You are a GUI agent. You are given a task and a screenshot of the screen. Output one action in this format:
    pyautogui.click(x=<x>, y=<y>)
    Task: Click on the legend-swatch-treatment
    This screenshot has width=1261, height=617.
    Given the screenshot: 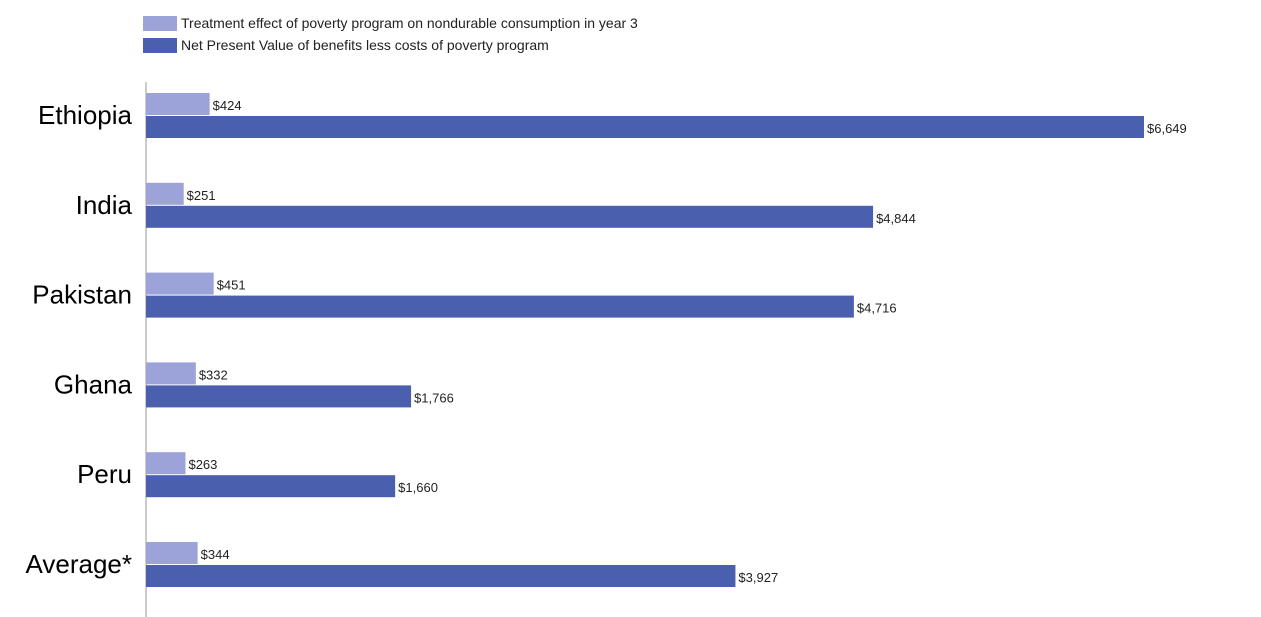 What is the action you would take?
    pyautogui.click(x=160, y=23)
    